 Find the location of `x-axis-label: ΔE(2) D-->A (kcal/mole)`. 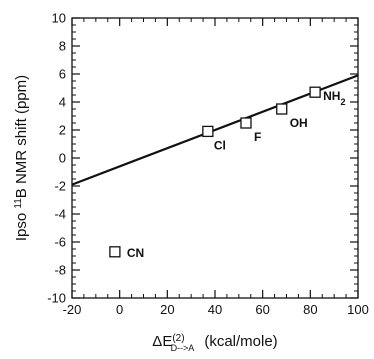

x-axis-label: ΔE(2) D-->A (kcal/mole) is located at coordinates (214, 343).